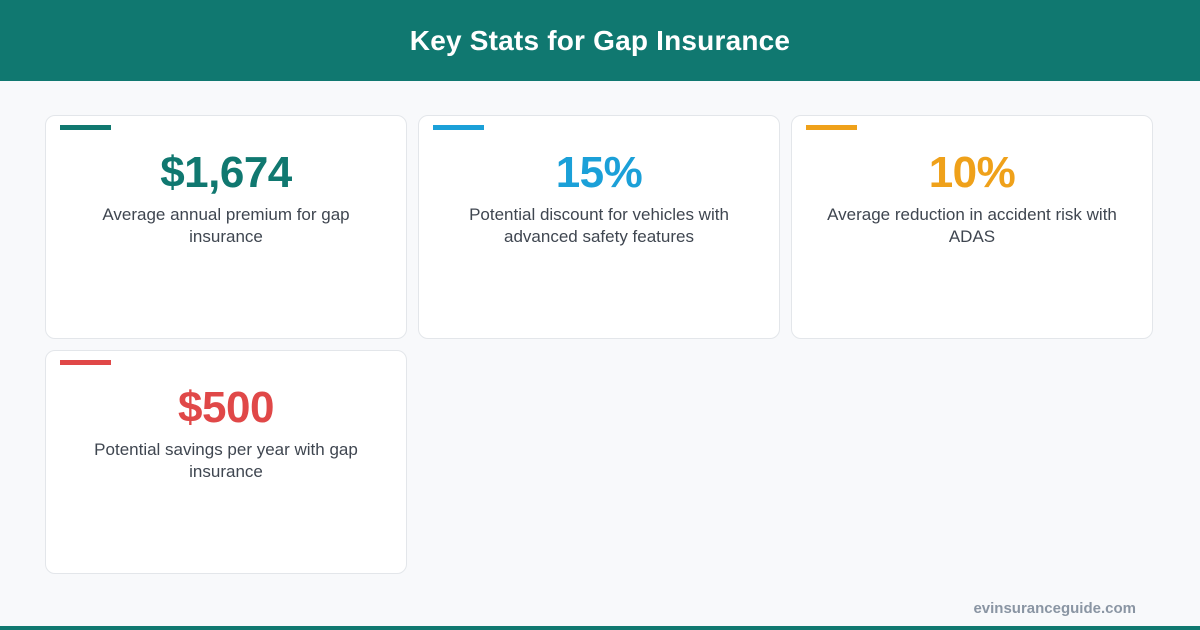  I want to click on bottom-accent-bar, so click(600, 628).